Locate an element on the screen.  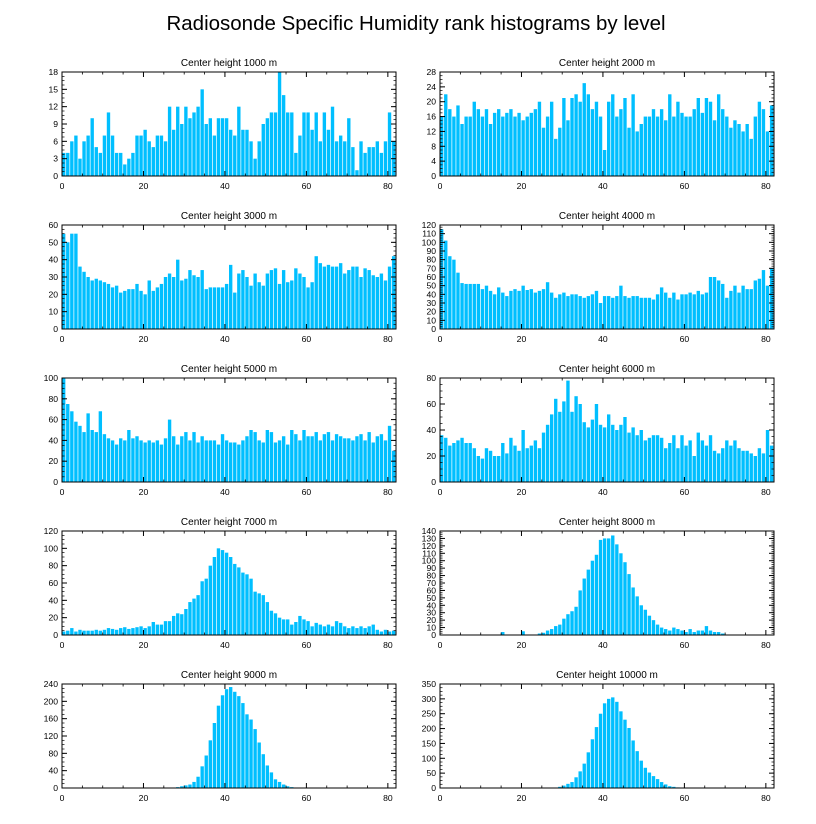
panel-1: Center height 1000 m 0 20 40 60 80 0 3 6 9 12 15 18 is located at coordinates (222, 124).